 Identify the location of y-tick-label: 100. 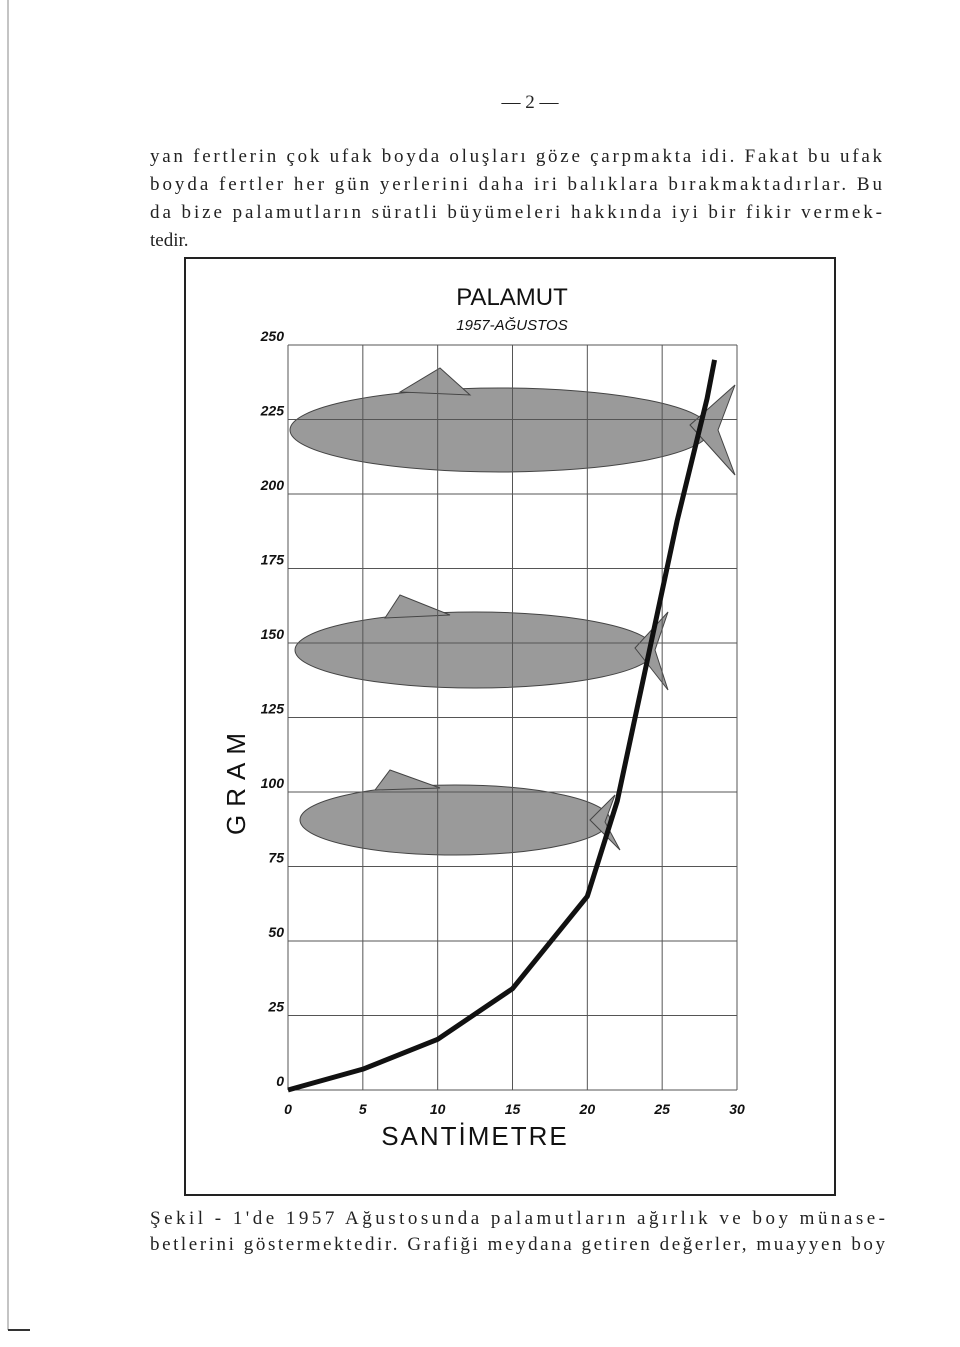
(273, 783).